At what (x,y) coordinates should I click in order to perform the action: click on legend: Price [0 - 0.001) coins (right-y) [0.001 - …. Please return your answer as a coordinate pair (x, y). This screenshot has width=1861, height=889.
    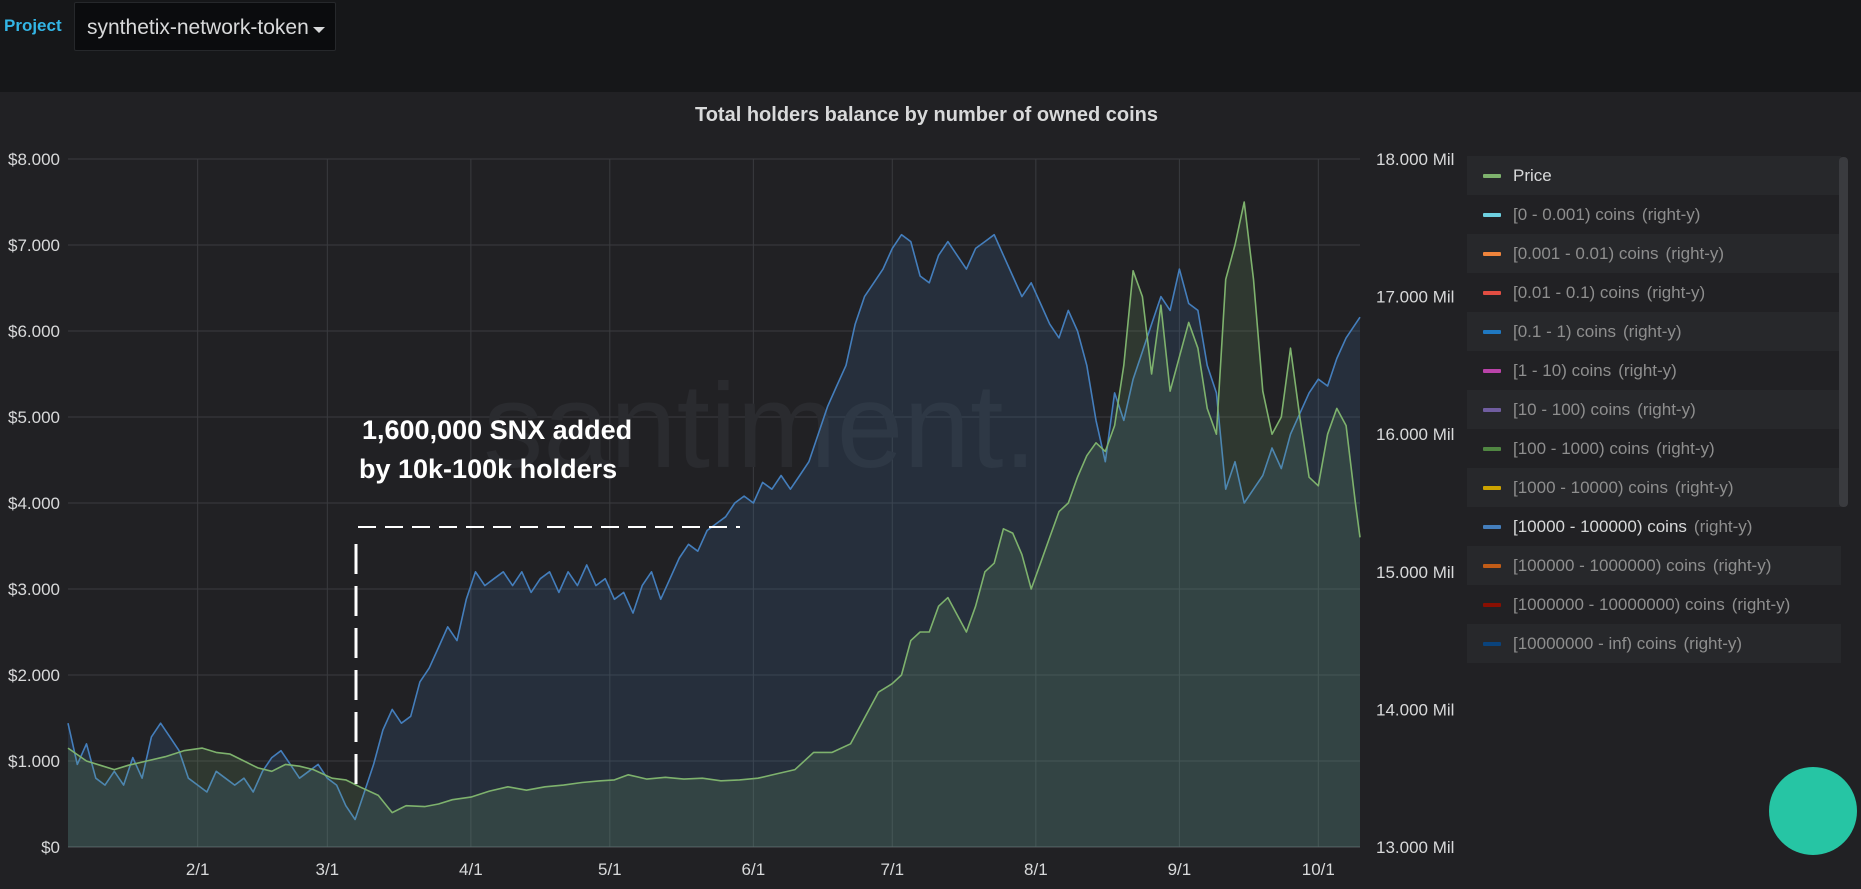
    Looking at the image, I should click on (1654, 409).